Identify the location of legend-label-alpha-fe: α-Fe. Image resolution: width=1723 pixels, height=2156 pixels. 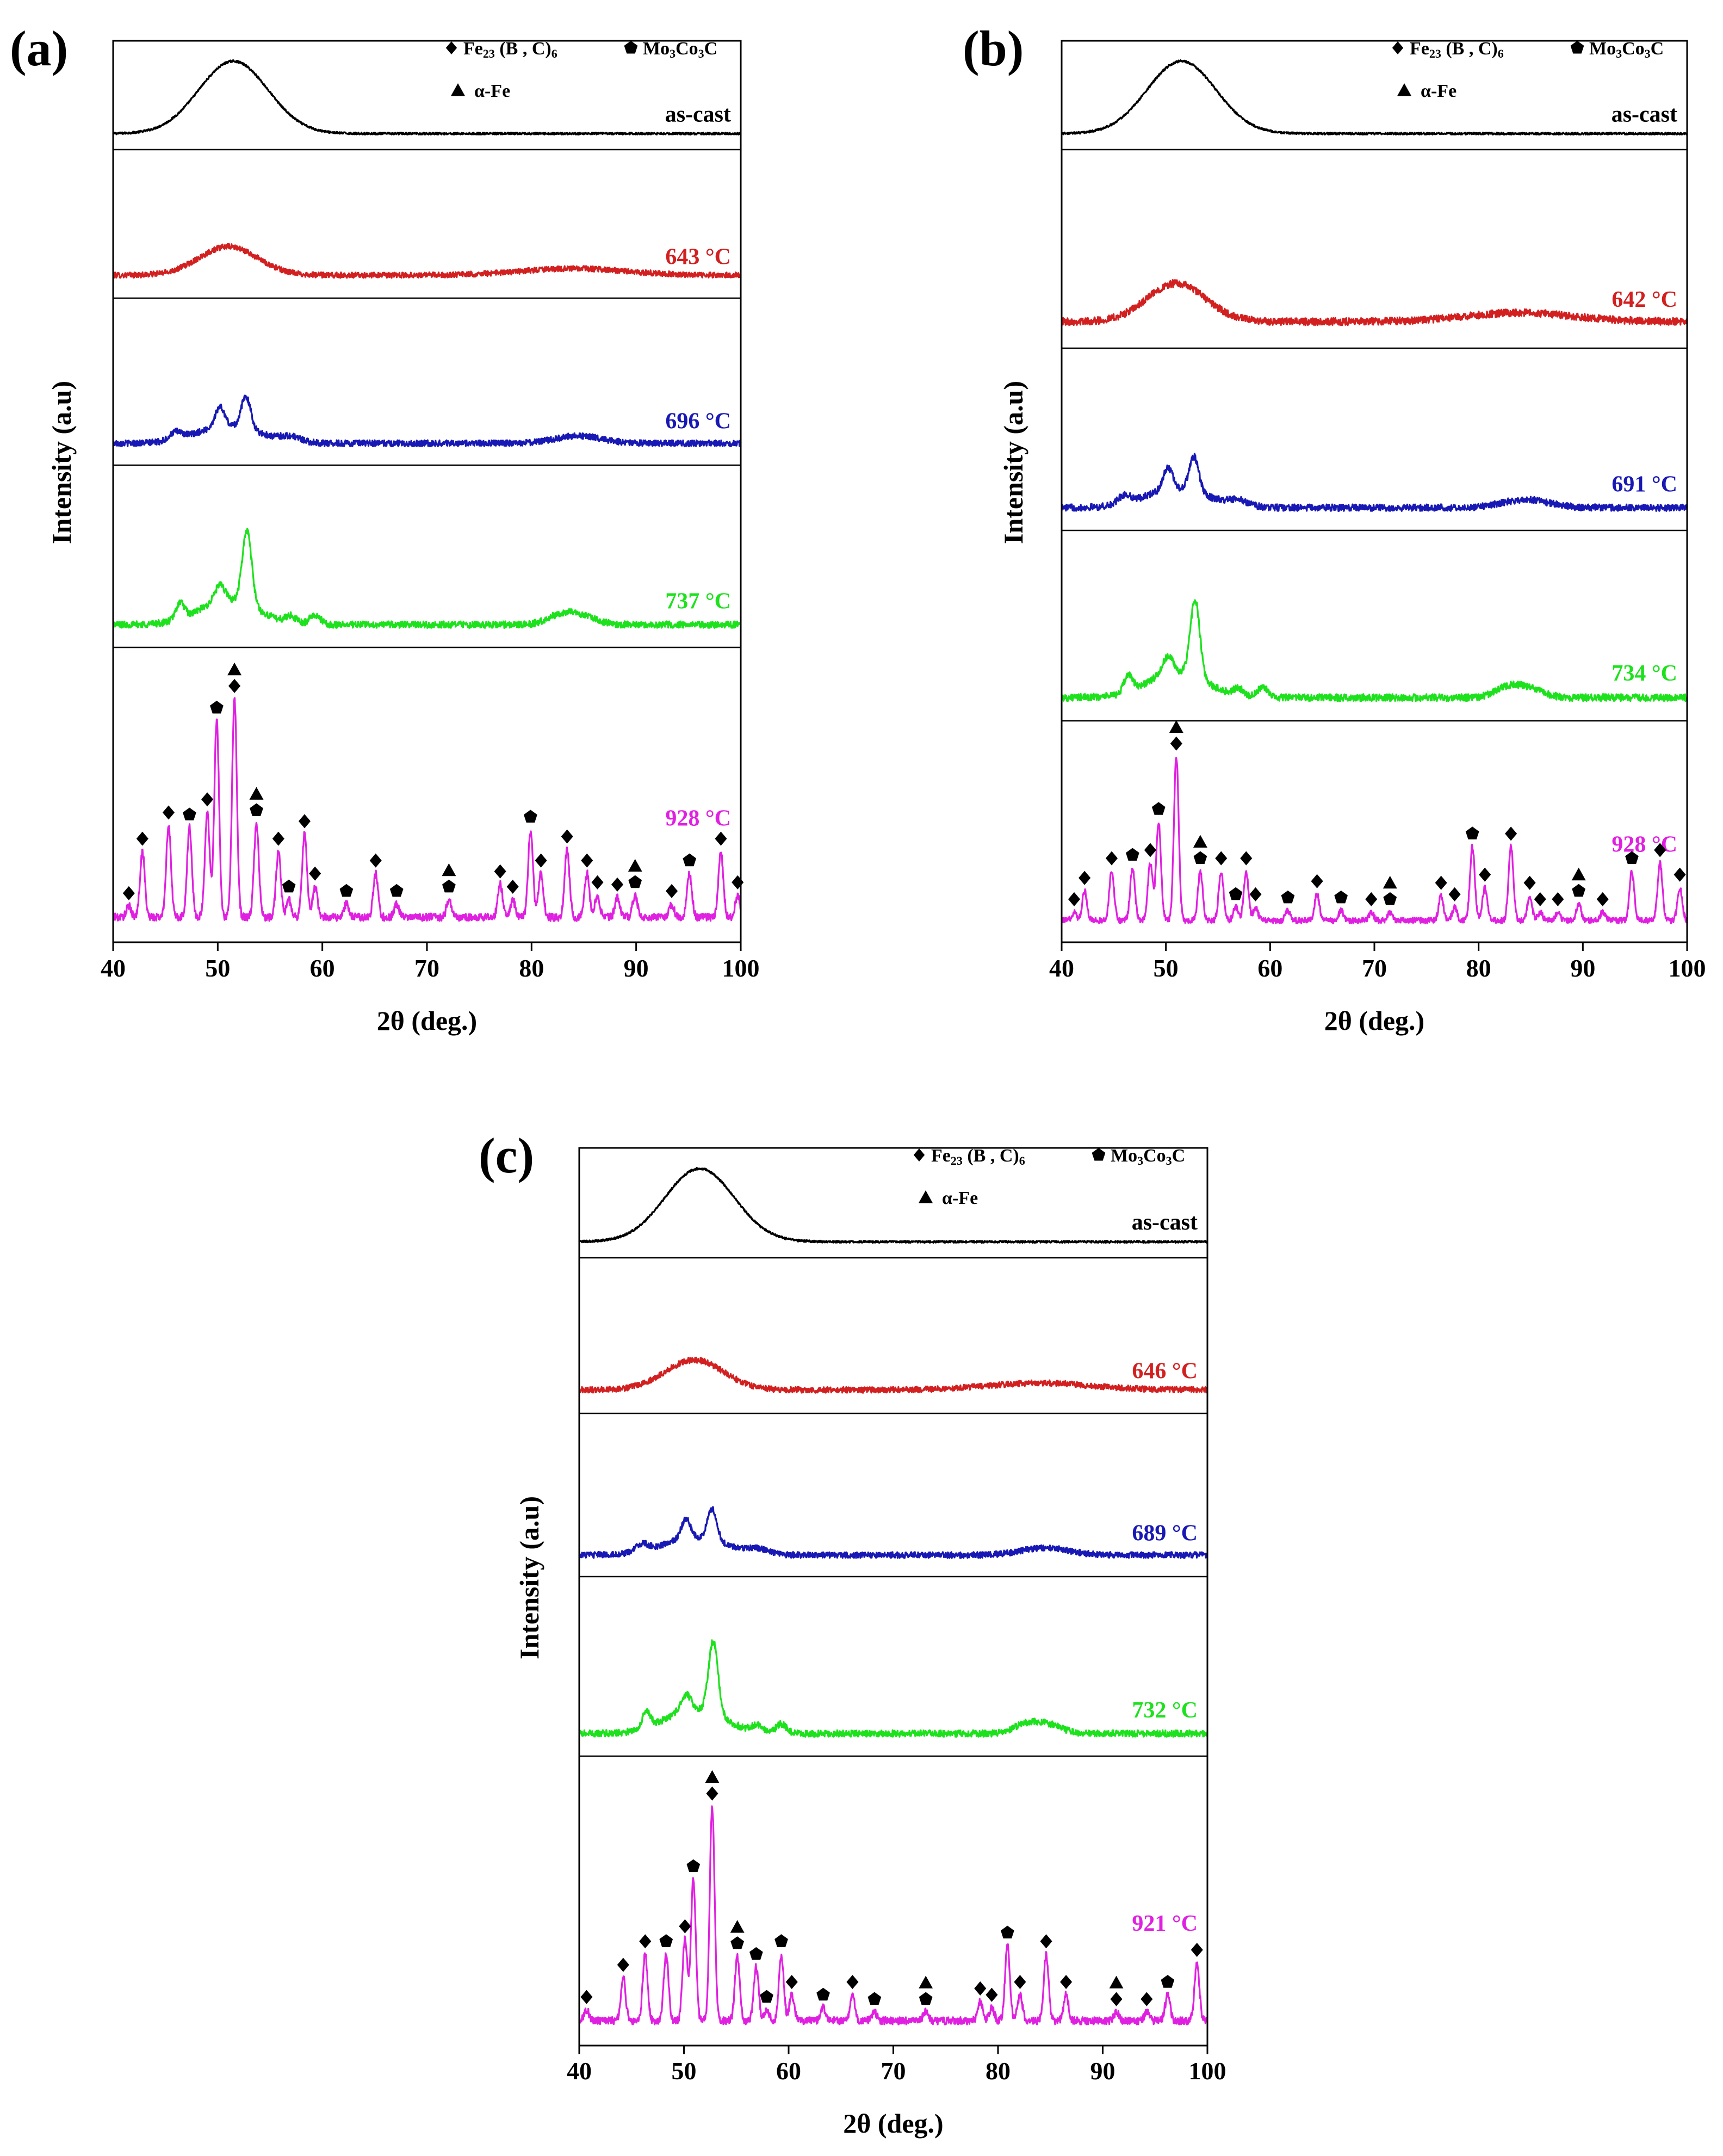
(1439, 91).